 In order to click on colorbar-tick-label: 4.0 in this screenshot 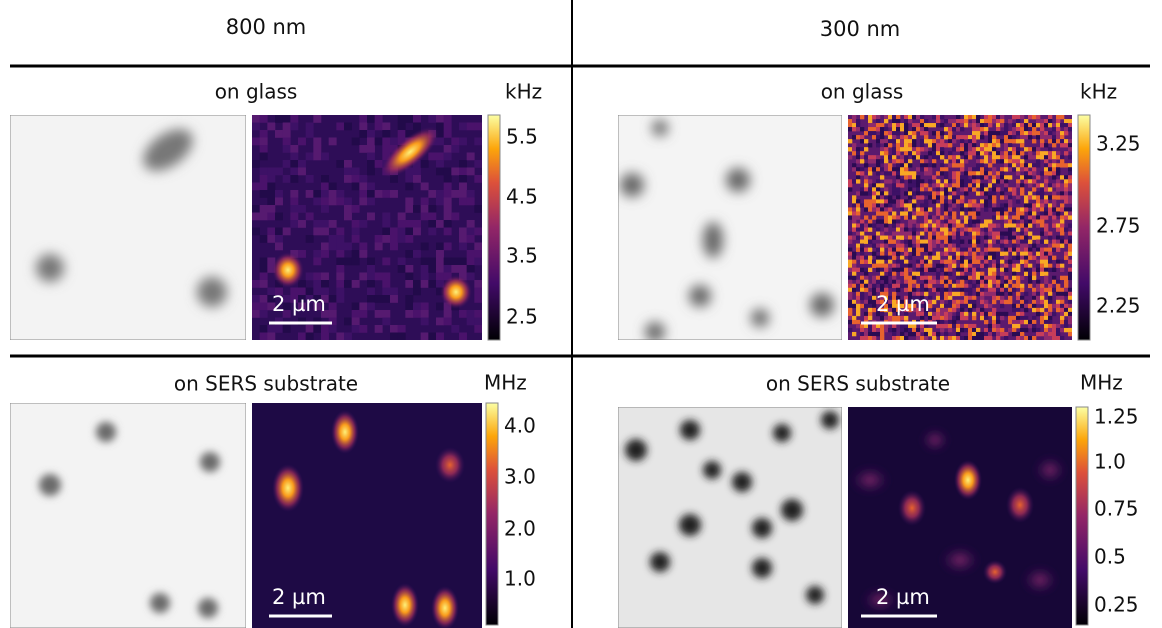, I will do `click(520, 426)`.